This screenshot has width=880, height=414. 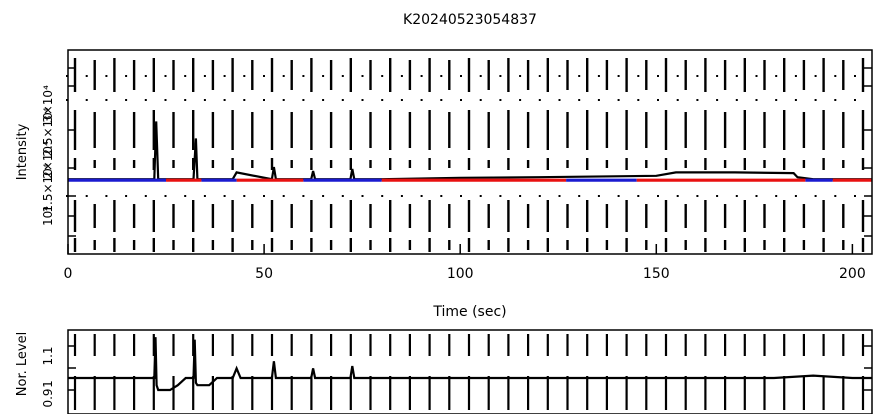 What do you see at coordinates (852, 274) in the screenshot?
I see `x-tick-label: 200` at bounding box center [852, 274].